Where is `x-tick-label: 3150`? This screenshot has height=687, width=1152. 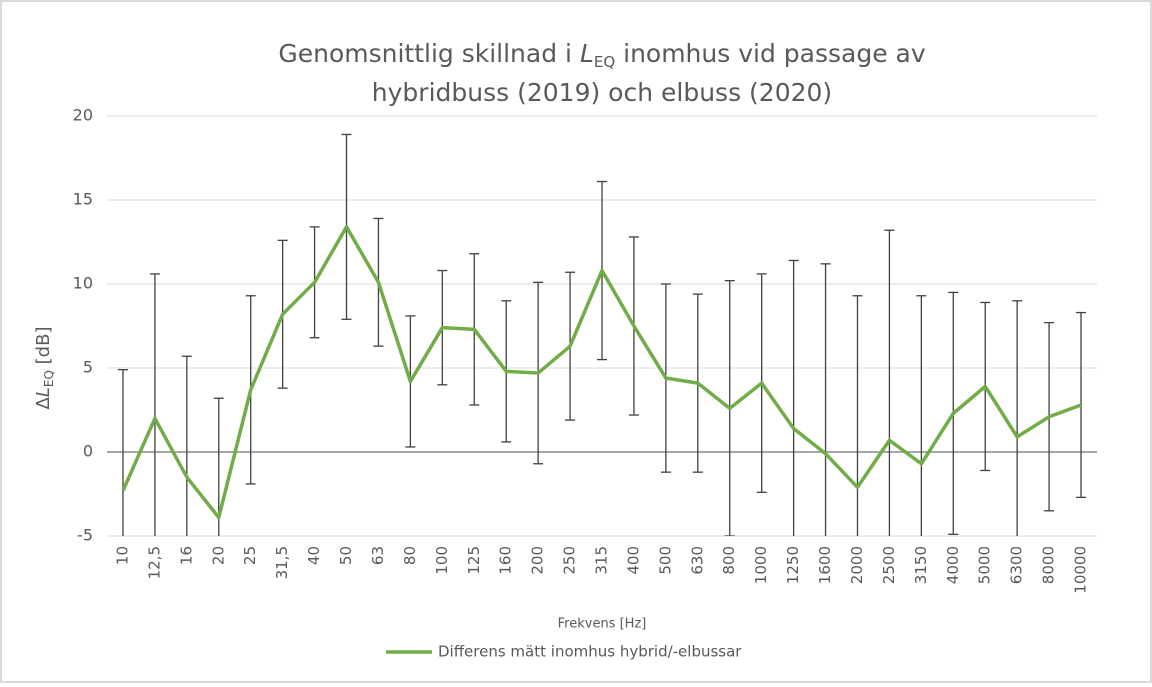 x-tick-label: 3150 is located at coordinates (921, 565).